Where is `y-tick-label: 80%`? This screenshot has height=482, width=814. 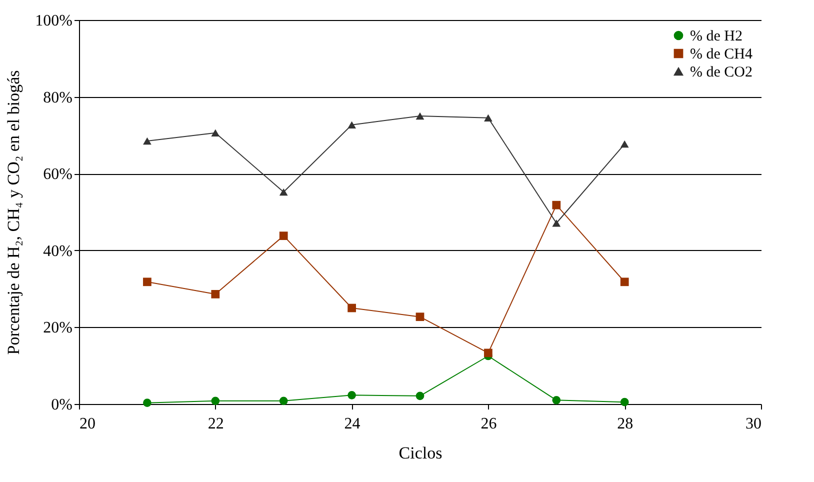 y-tick-label: 80% is located at coordinates (57, 97).